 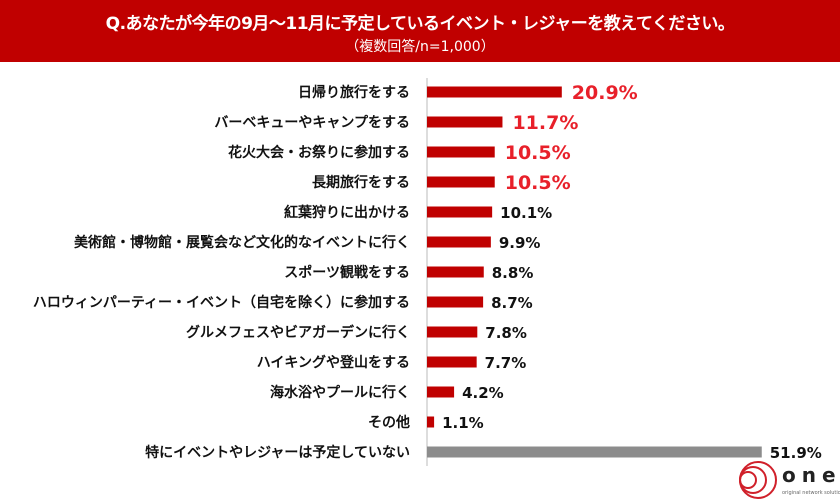 What do you see at coordinates (545, 123) in the screenshot?
I see `data-label: 11.7%` at bounding box center [545, 123].